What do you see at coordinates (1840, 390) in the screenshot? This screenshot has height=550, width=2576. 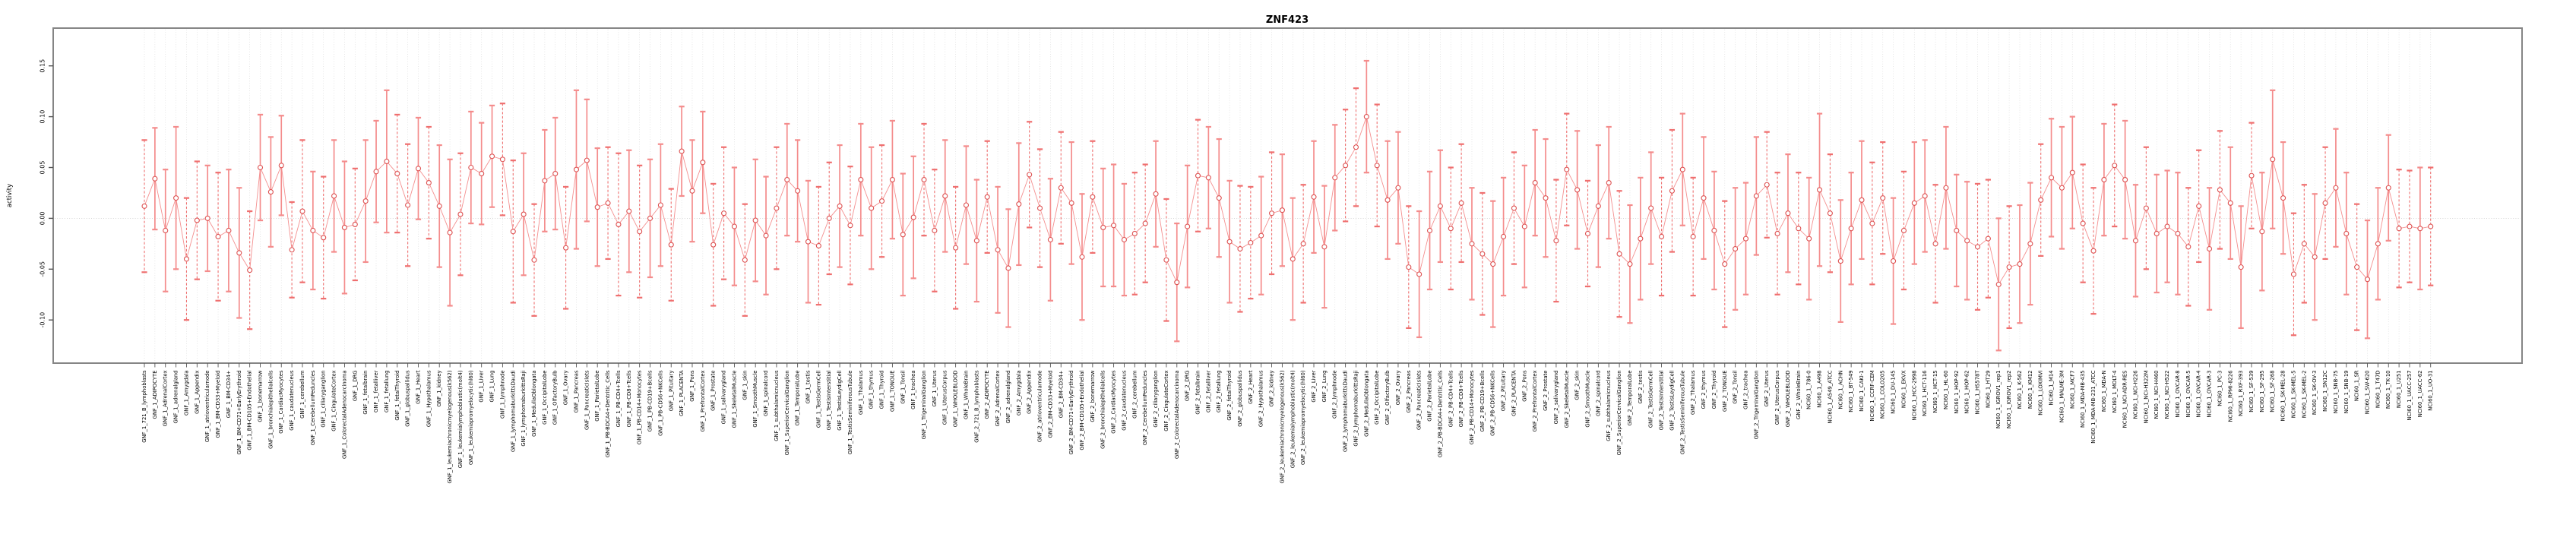 I see `x-tick-label: NCI60_1_ACHN` at bounding box center [1840, 390].